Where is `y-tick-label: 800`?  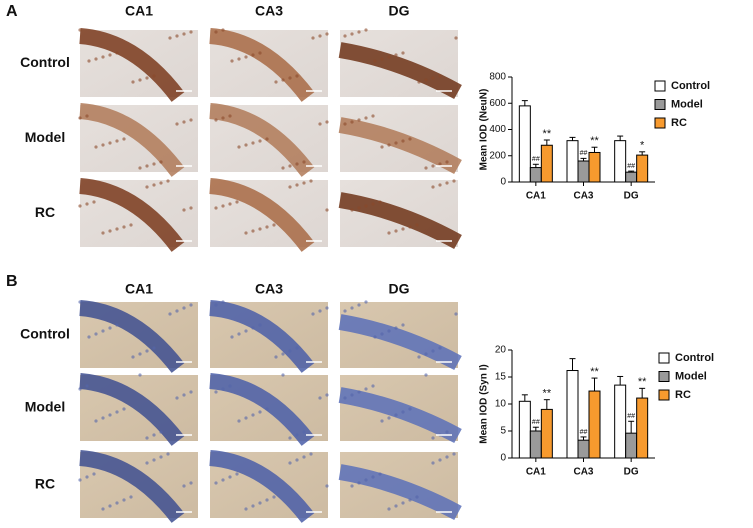 y-tick-label: 800 is located at coordinates (497, 77).